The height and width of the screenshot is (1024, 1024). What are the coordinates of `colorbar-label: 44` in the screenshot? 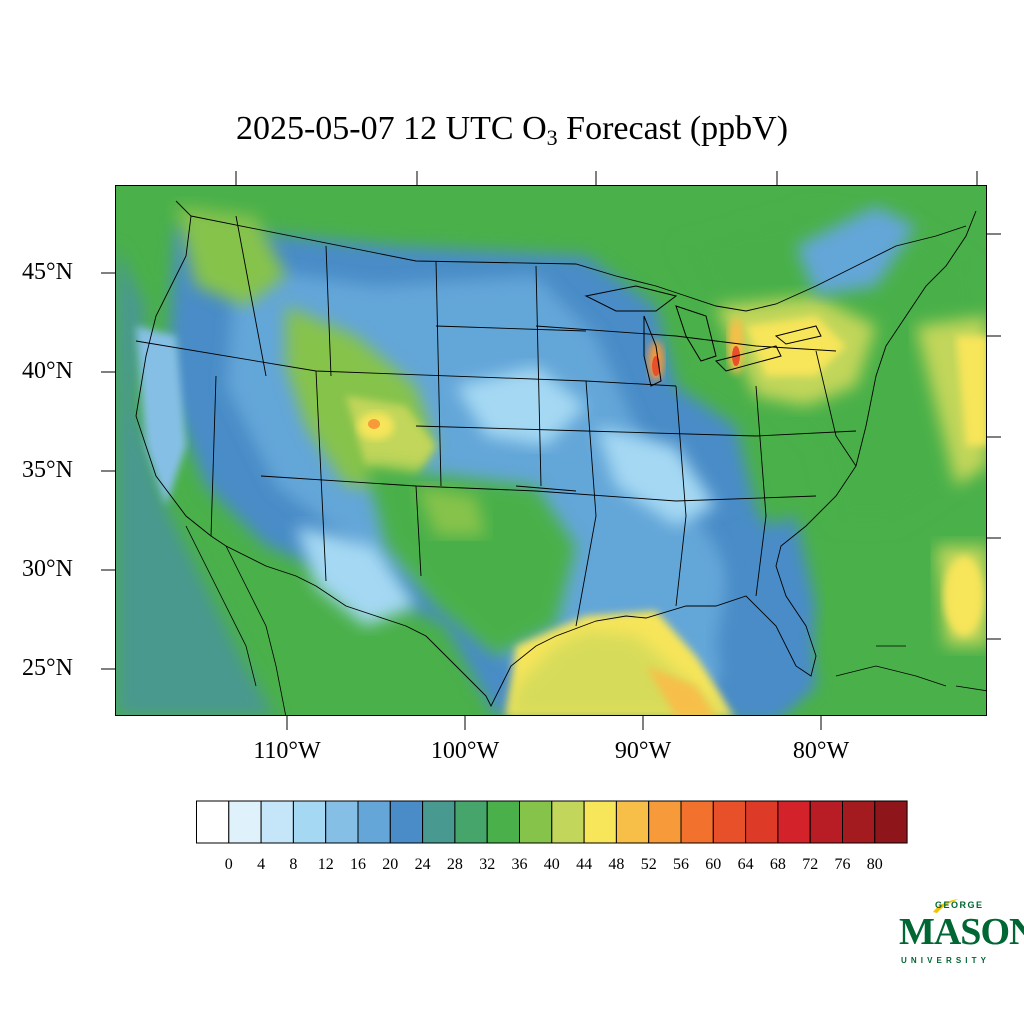 It's located at (584, 864).